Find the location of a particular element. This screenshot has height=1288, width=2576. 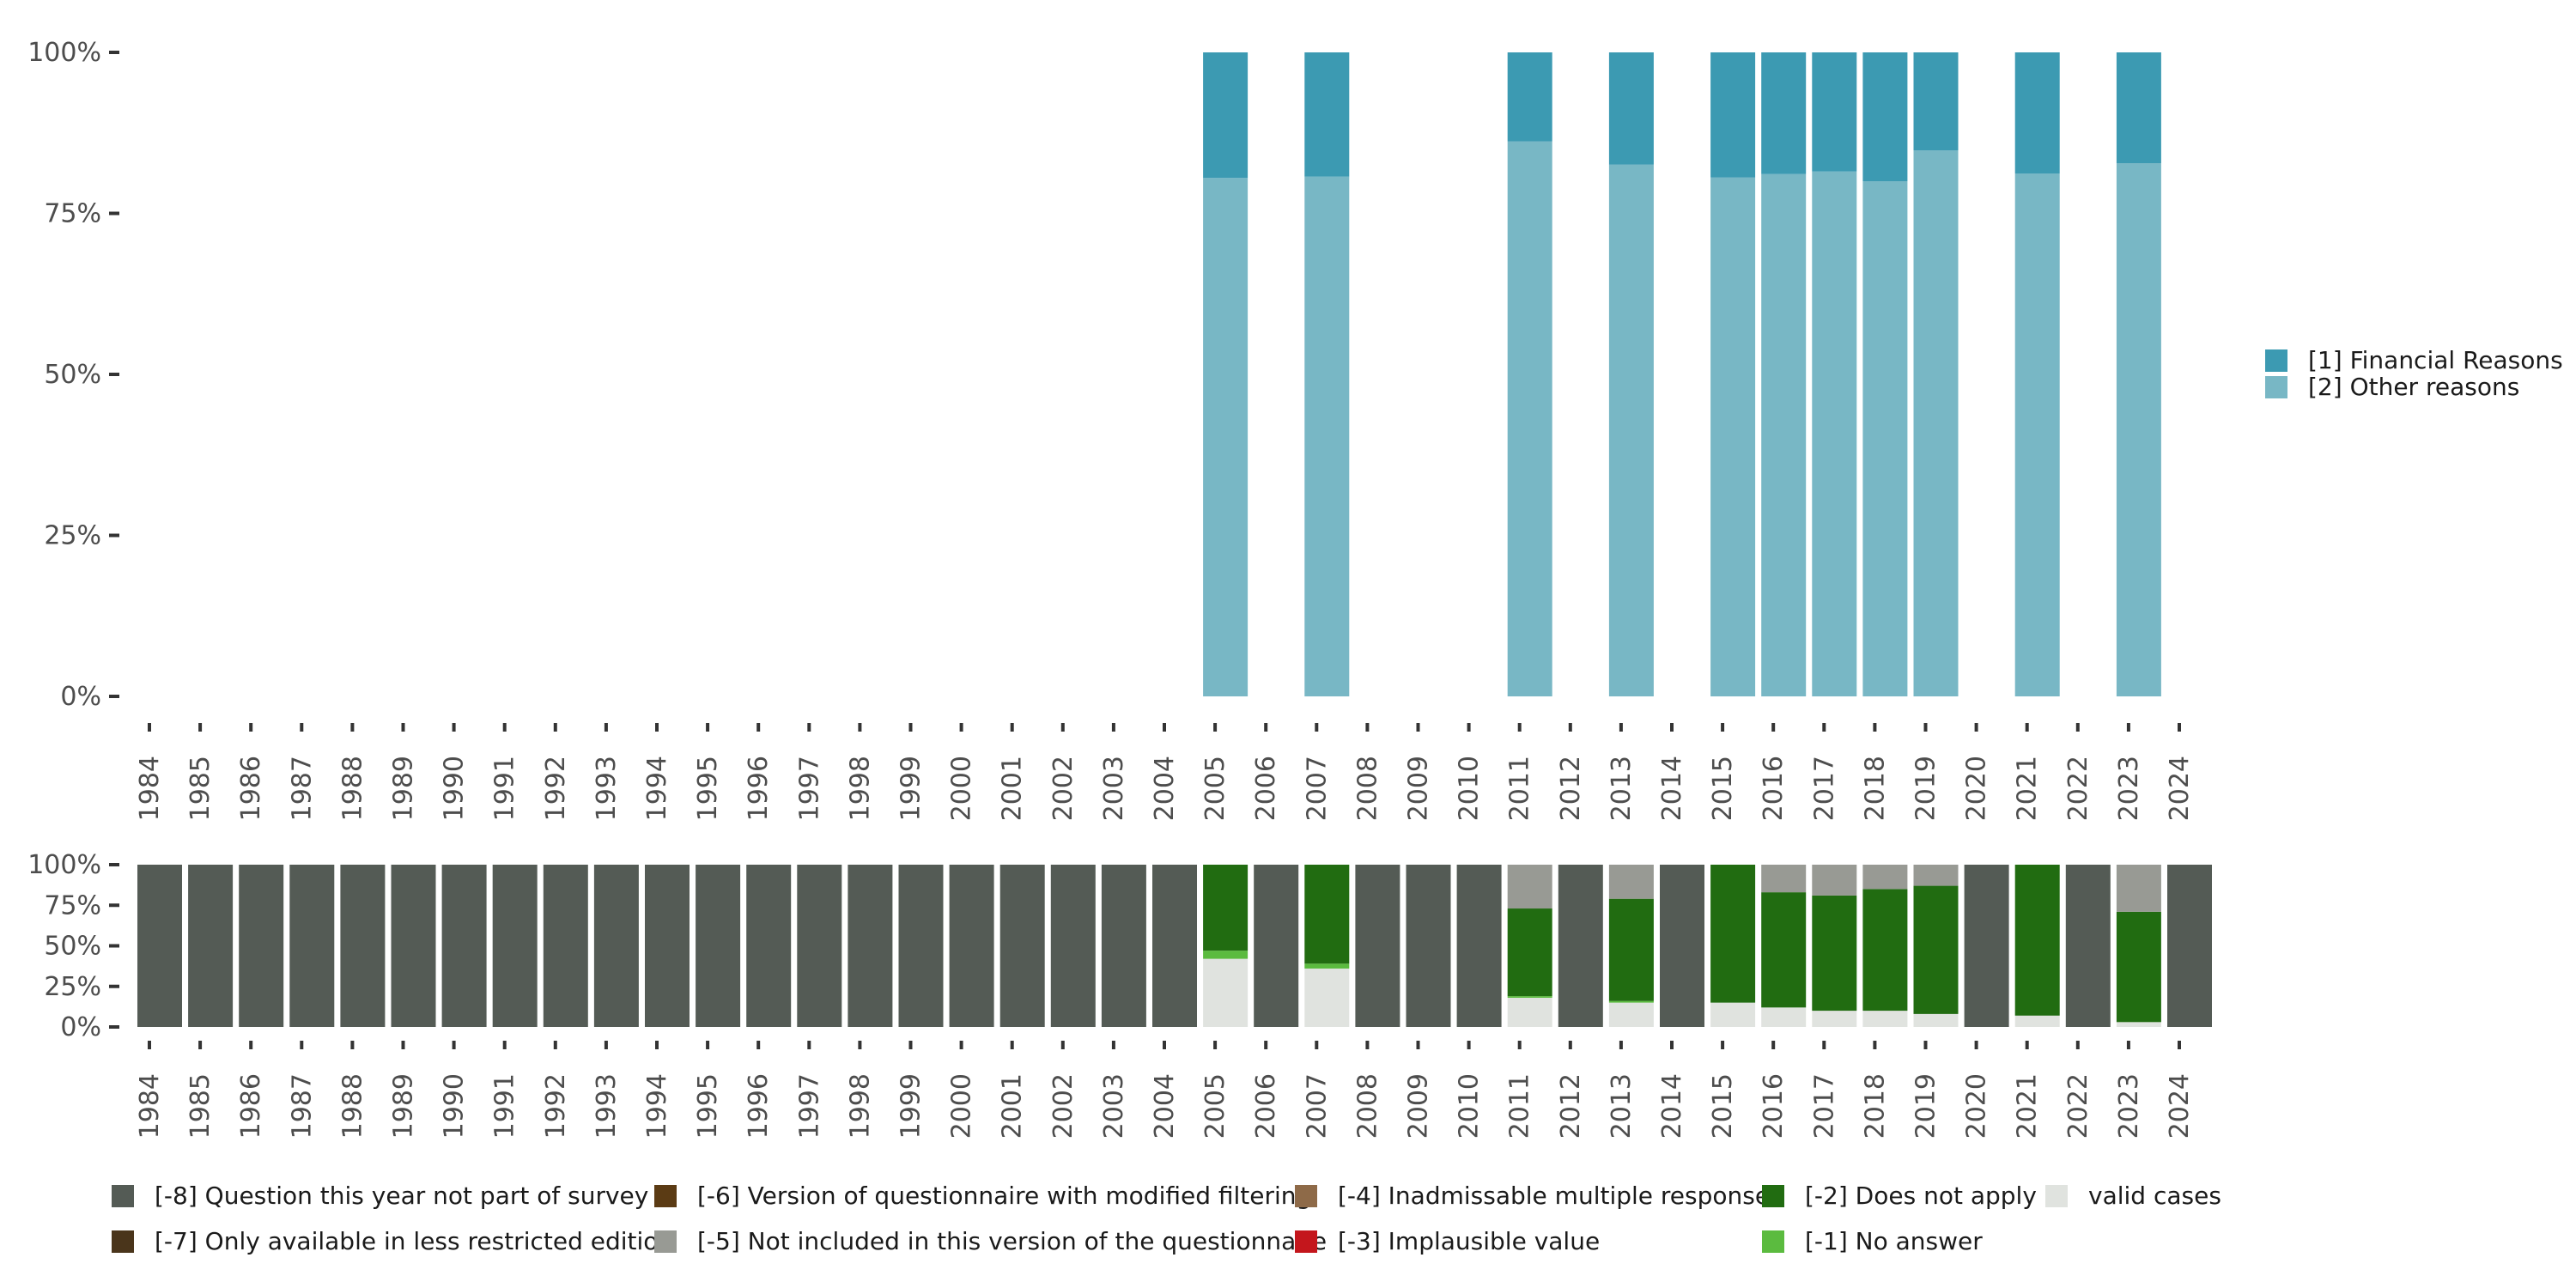

bottom-x-tick-label: 1990 is located at coordinates (455, 1106).